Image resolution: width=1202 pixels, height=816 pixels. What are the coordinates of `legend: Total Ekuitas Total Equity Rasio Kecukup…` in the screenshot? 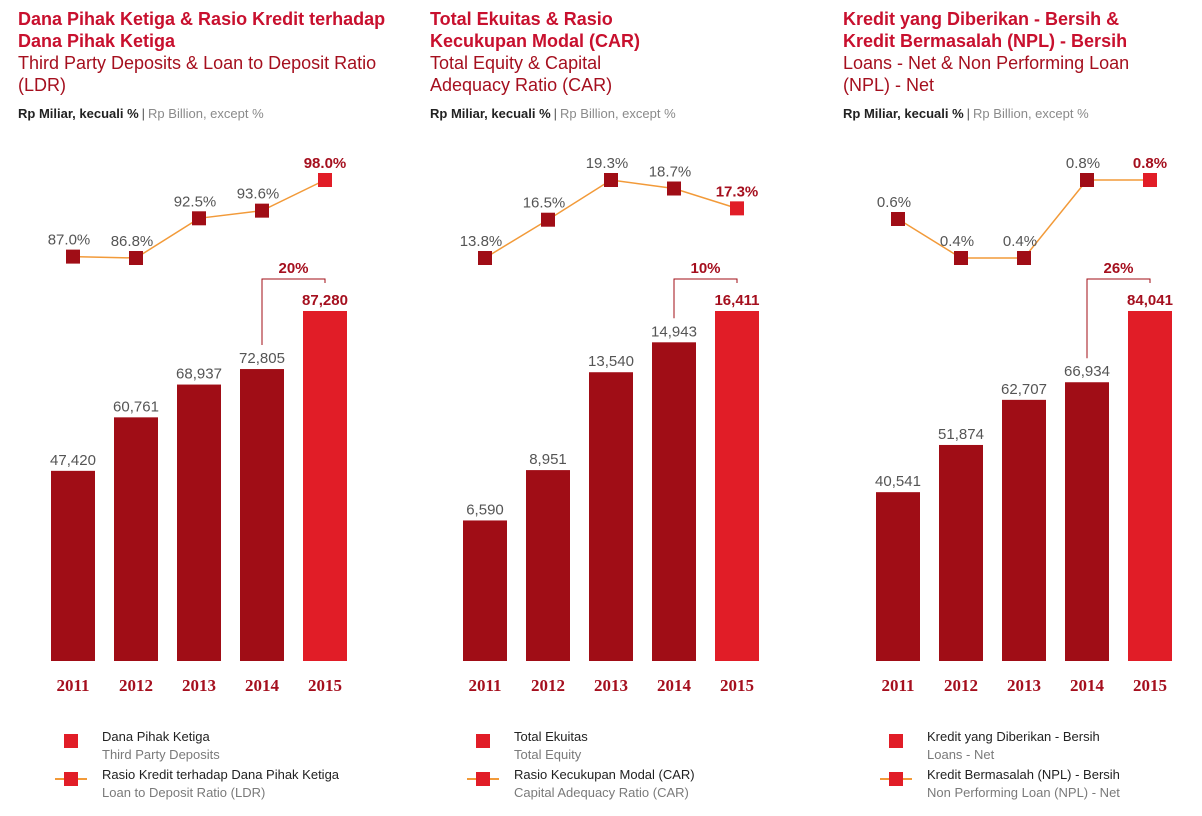 It's located at (625, 766).